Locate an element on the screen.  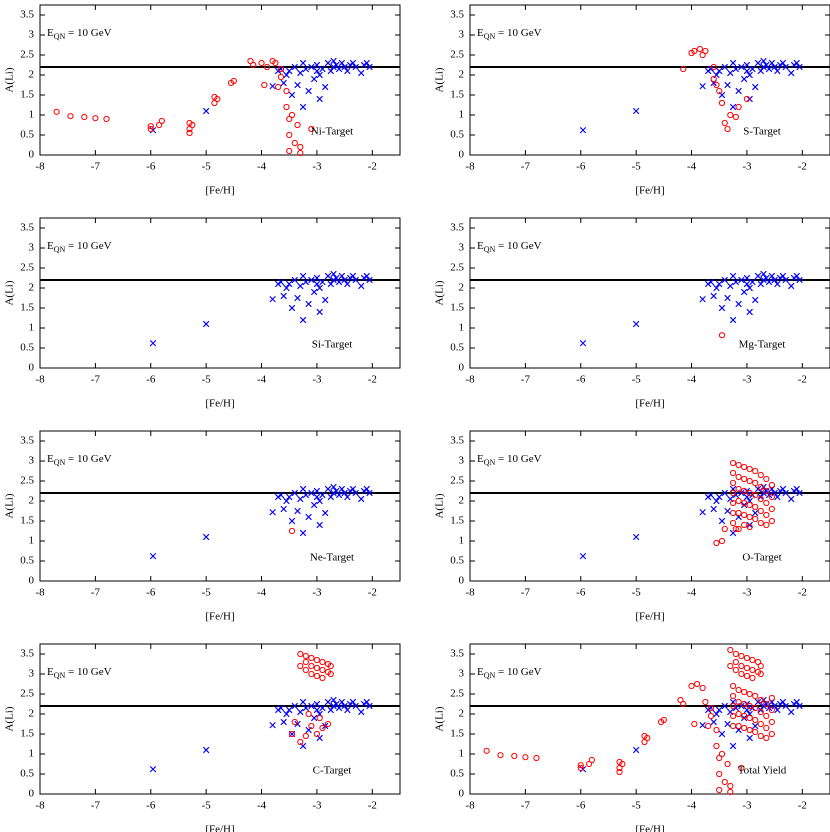
annotation-main: E is located at coordinates (480, 246).